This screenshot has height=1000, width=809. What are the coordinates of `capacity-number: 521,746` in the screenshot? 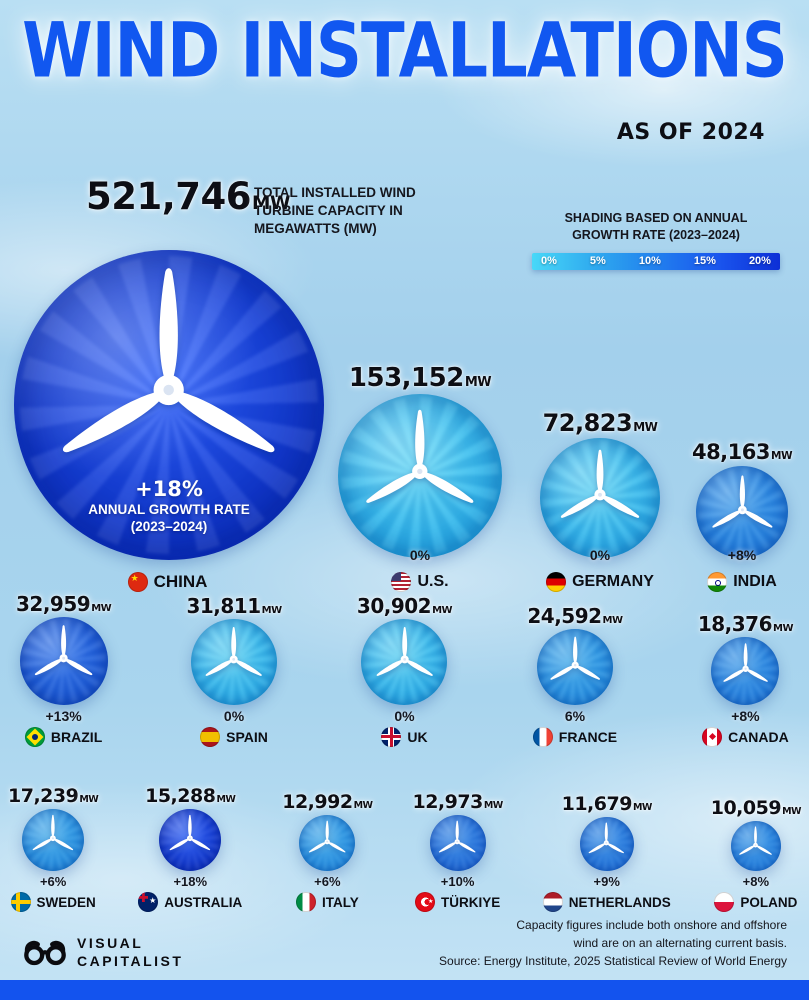 It's located at (169, 196).